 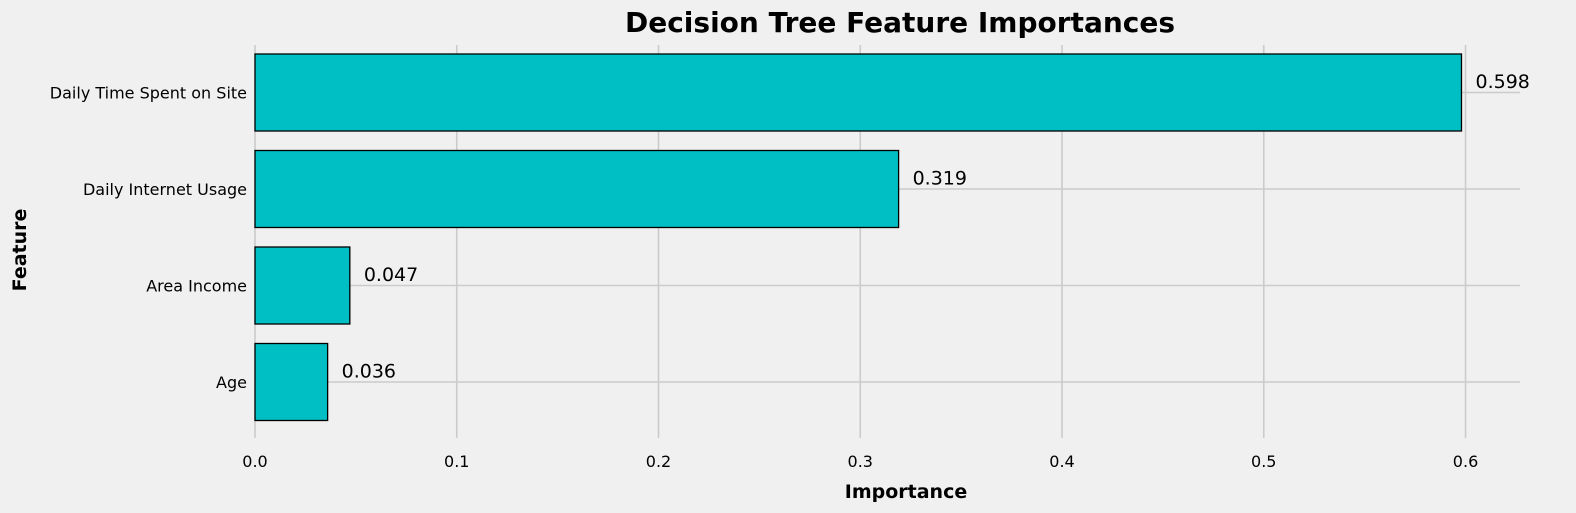 I want to click on x-tick-label: 0.1, so click(x=456, y=461).